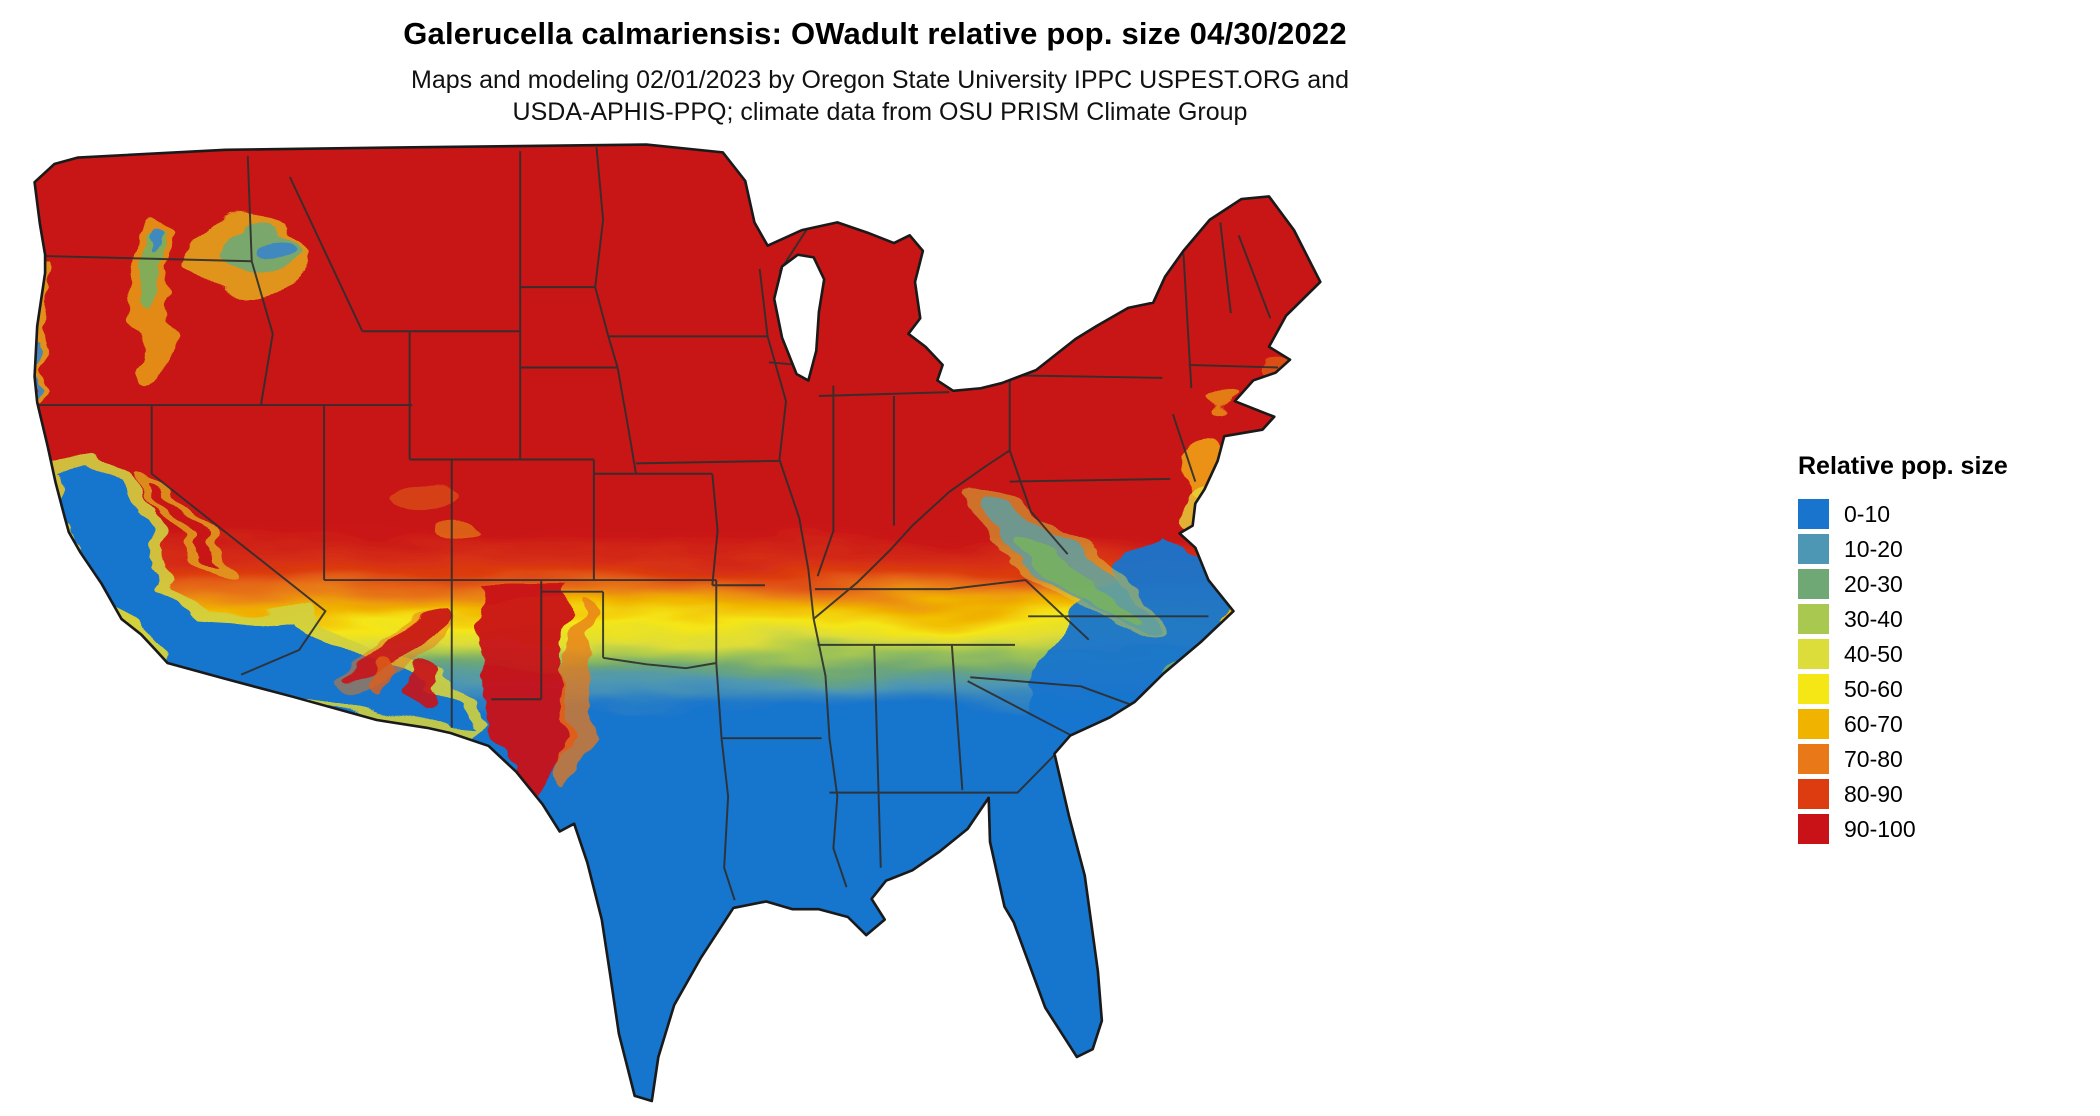 This screenshot has height=1116, width=2100. I want to click on legend-title: Relative pop. size, so click(1903, 466).